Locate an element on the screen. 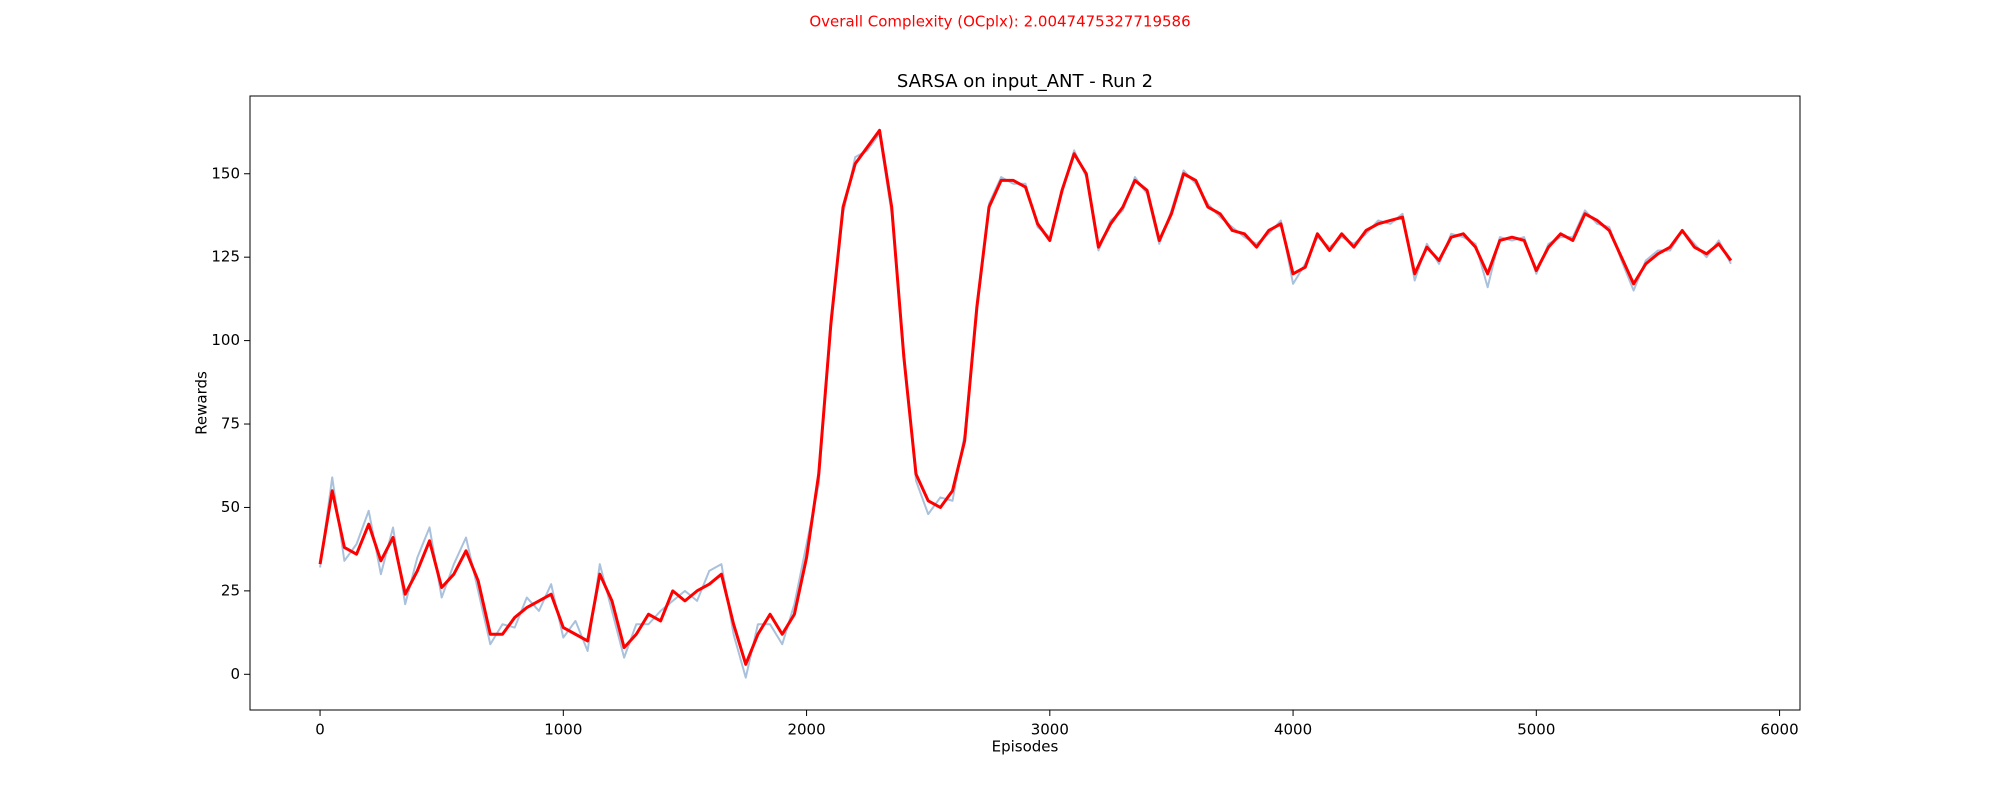 Image resolution: width=2000 pixels, height=804 pixels. y-tick-label: 150 is located at coordinates (225, 173).